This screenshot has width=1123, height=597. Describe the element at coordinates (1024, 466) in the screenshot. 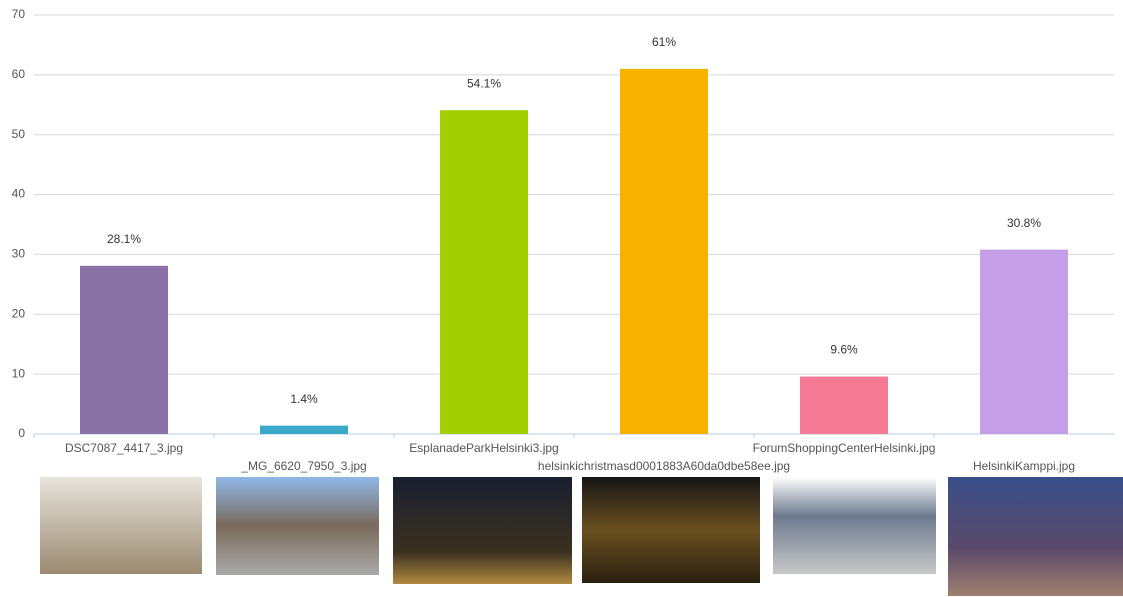

I see `x-tick-label: HelsinkiKamppi.jpg` at that location.